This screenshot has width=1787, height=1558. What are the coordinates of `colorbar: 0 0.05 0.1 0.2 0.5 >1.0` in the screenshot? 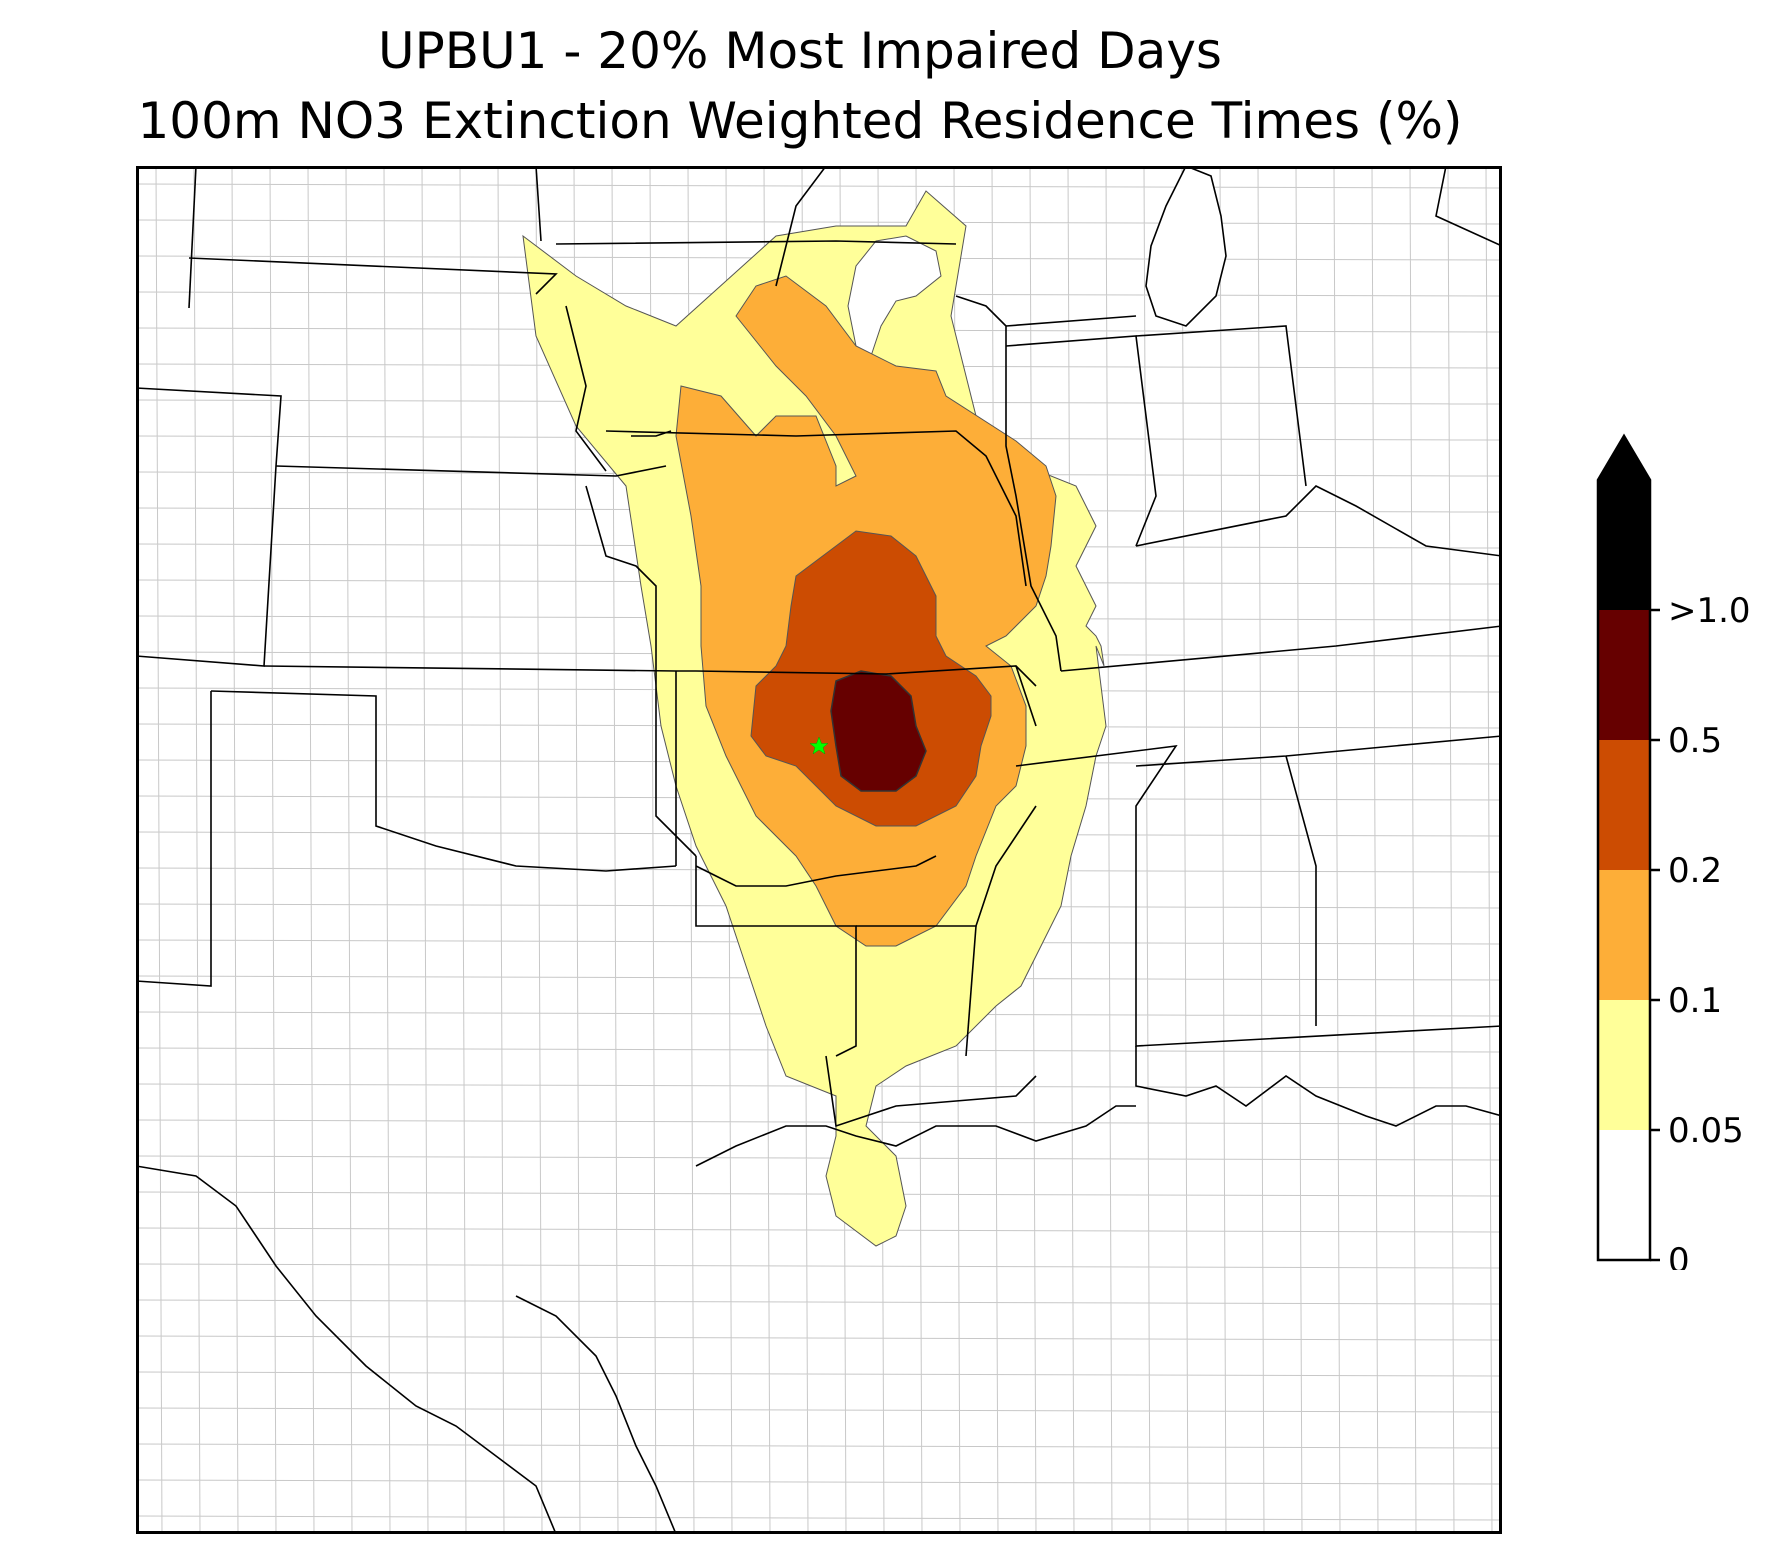 It's located at (1673, 851).